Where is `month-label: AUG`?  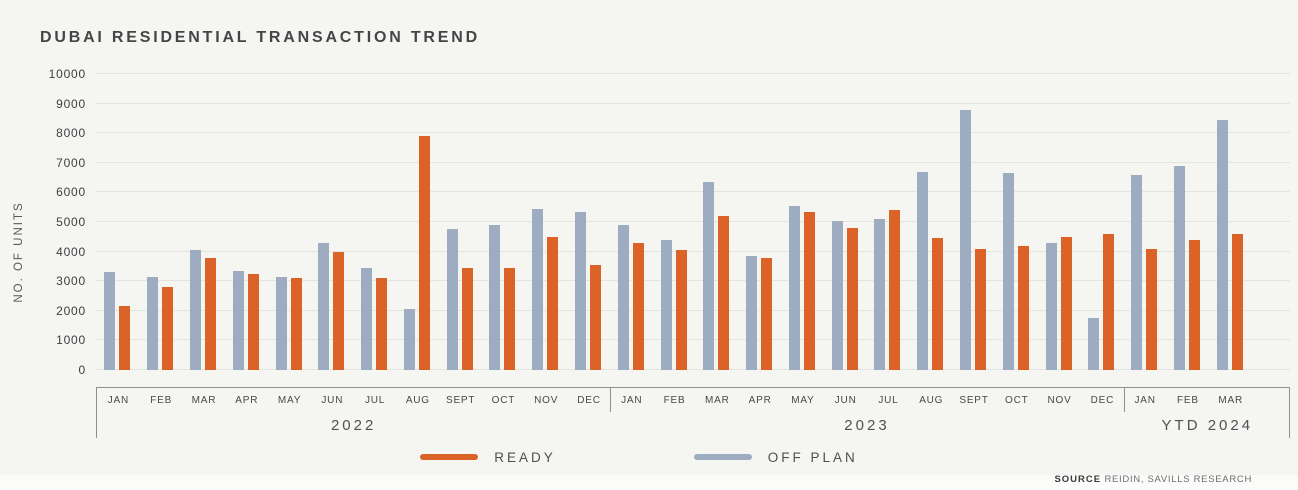
month-label: AUG is located at coordinates (417, 400).